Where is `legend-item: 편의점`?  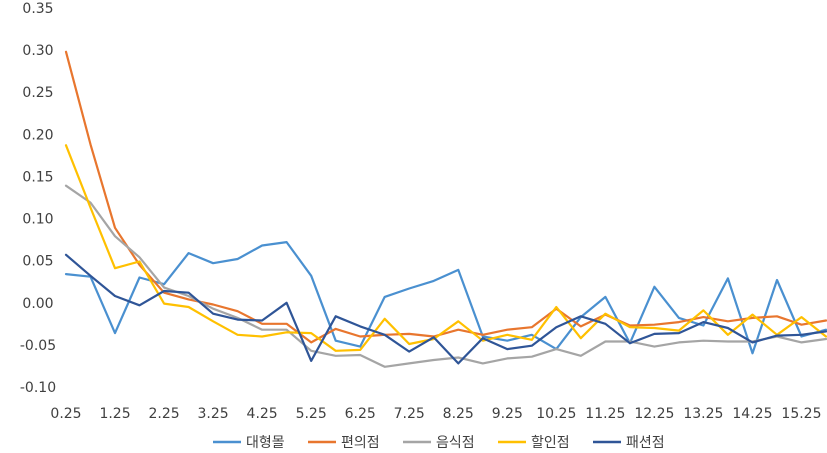 legend-item: 편의점 is located at coordinates (344, 443).